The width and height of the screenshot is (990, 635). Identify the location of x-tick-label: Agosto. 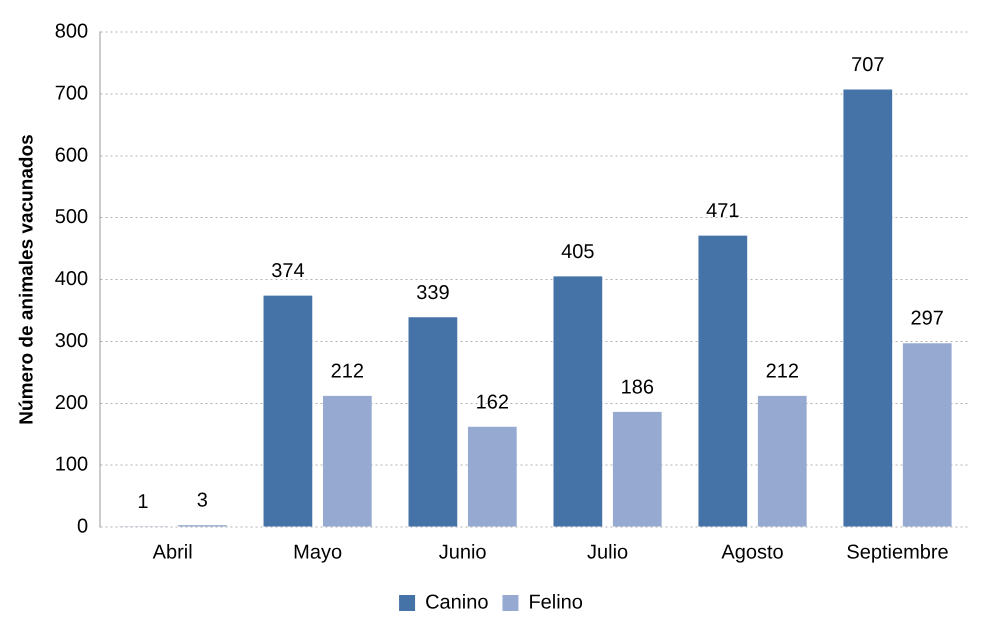
(752, 553).